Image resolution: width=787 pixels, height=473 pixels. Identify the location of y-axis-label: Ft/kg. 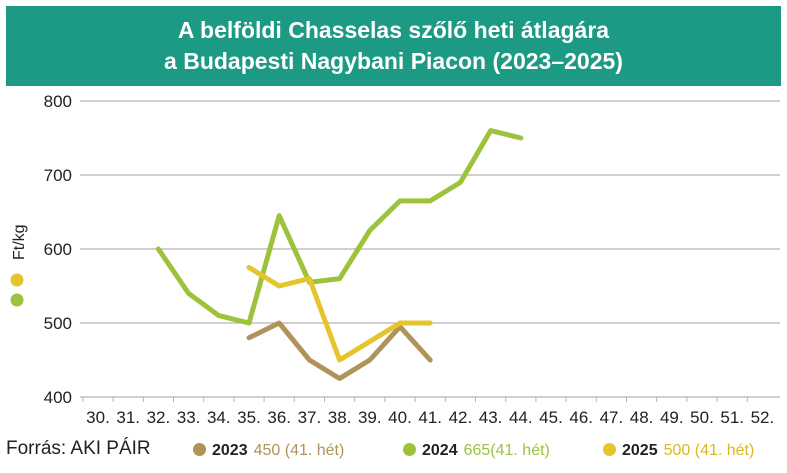
(19, 242).